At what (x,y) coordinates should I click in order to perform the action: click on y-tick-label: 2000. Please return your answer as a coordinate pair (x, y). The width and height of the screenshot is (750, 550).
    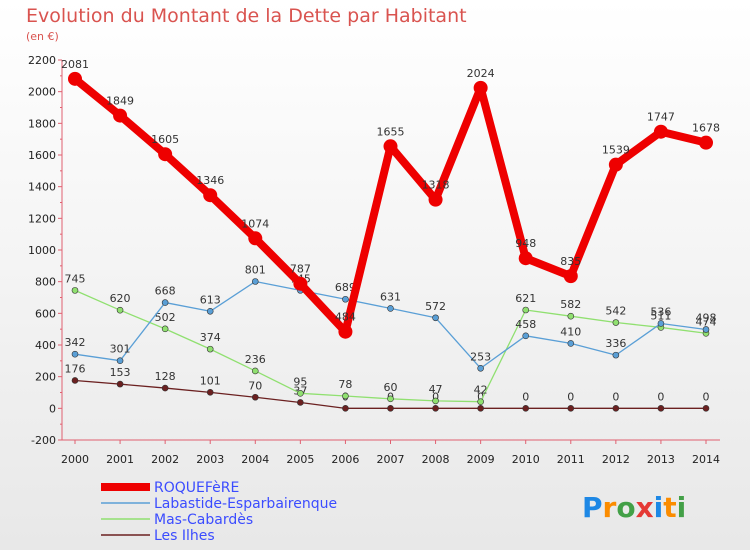
    Looking at the image, I should click on (42, 92).